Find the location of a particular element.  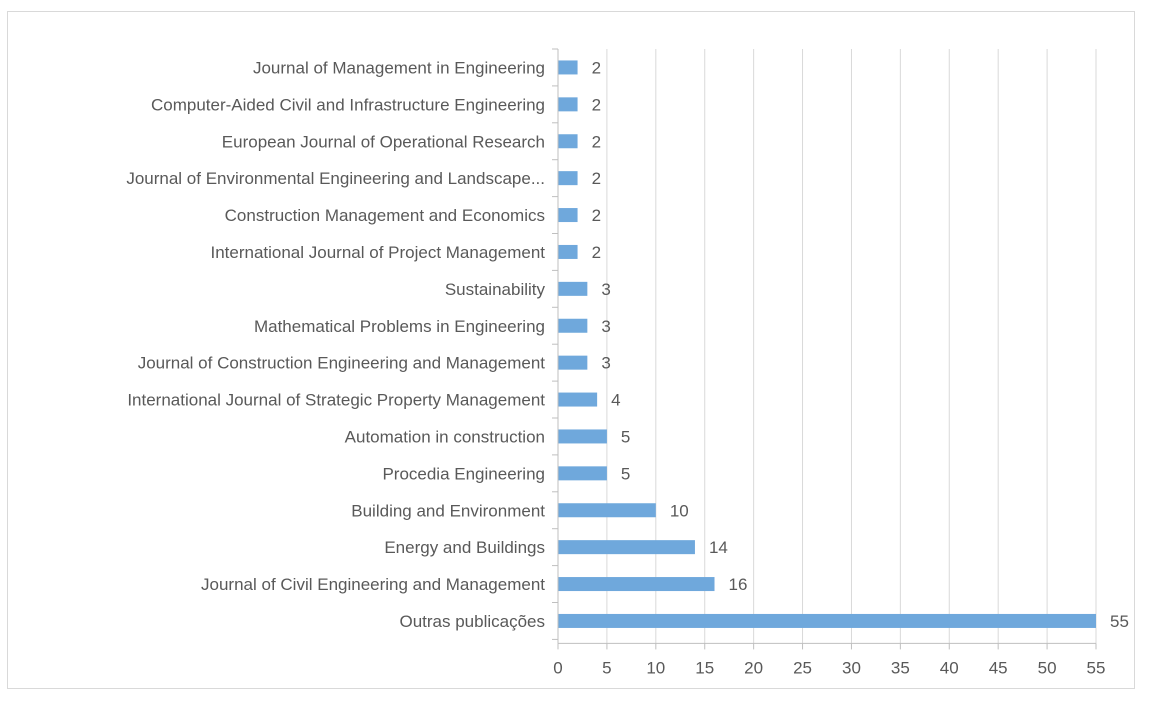

x-tick-label: 35 is located at coordinates (900, 667).